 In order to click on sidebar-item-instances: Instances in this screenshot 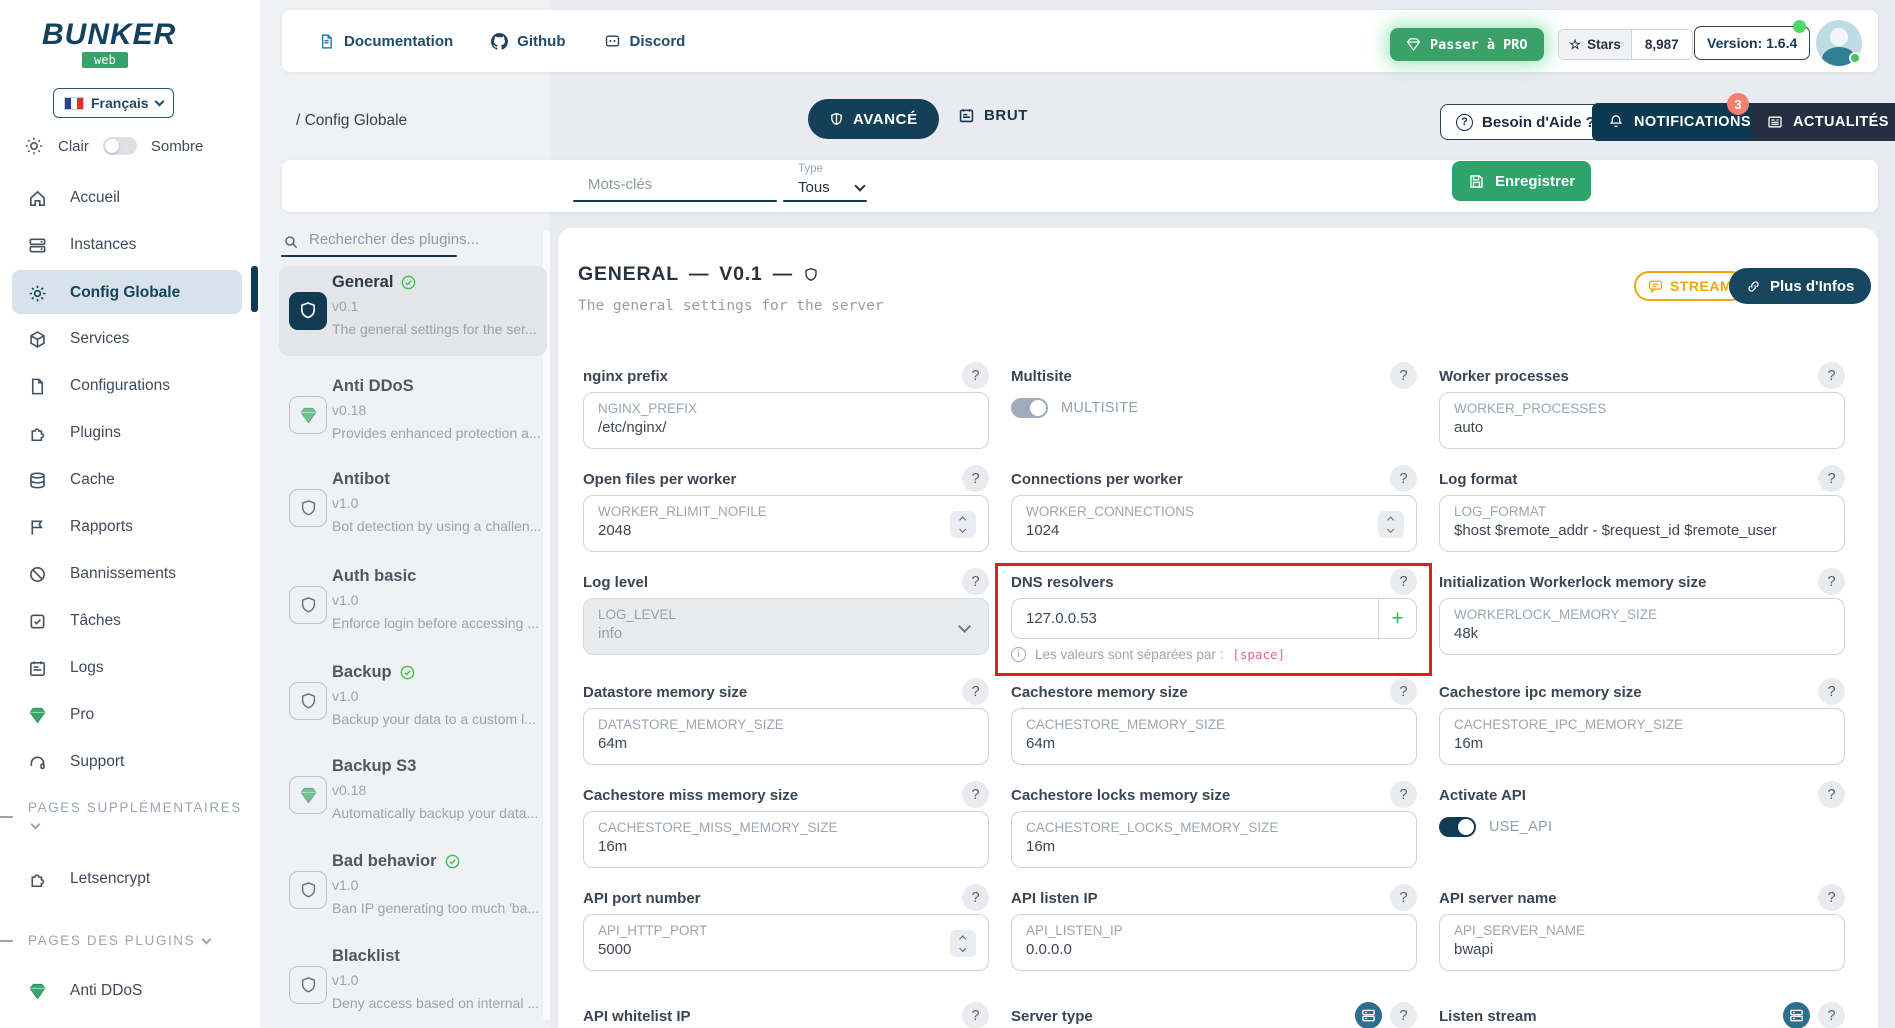, I will do `click(82, 245)`.